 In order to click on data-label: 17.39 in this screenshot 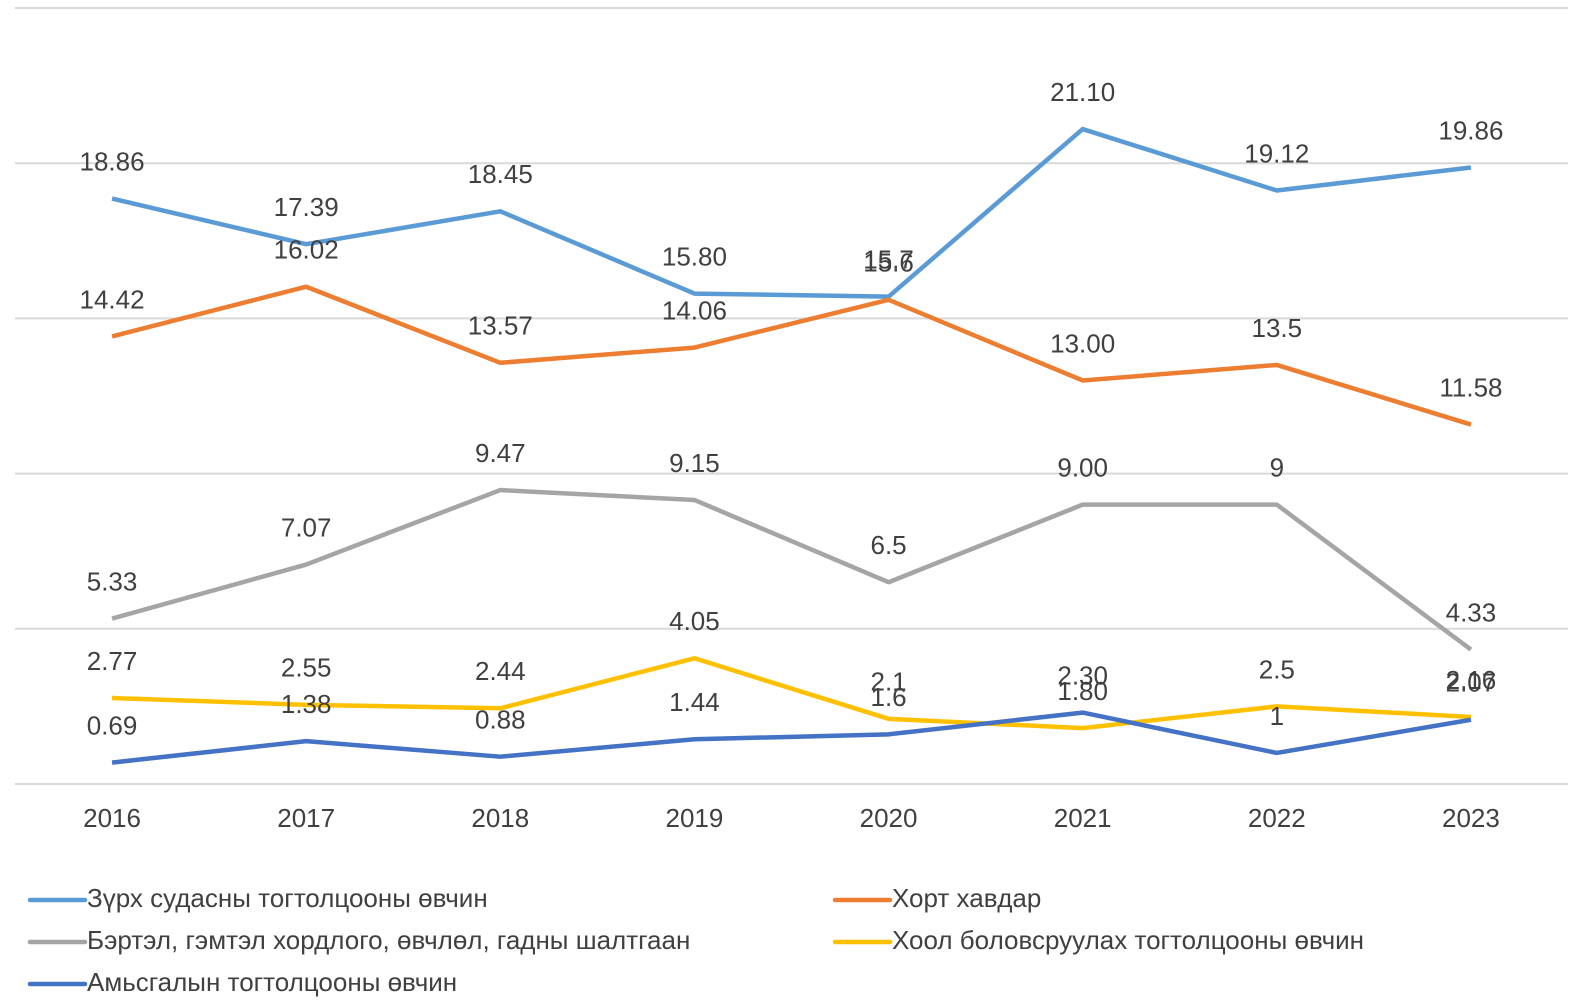, I will do `click(306, 207)`.